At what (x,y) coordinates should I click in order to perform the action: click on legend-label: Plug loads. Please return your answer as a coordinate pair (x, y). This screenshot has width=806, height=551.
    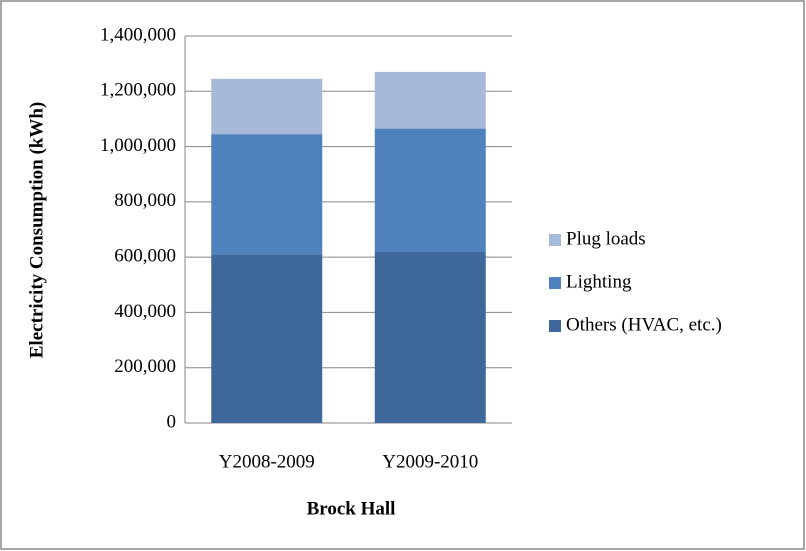
    Looking at the image, I should click on (606, 238).